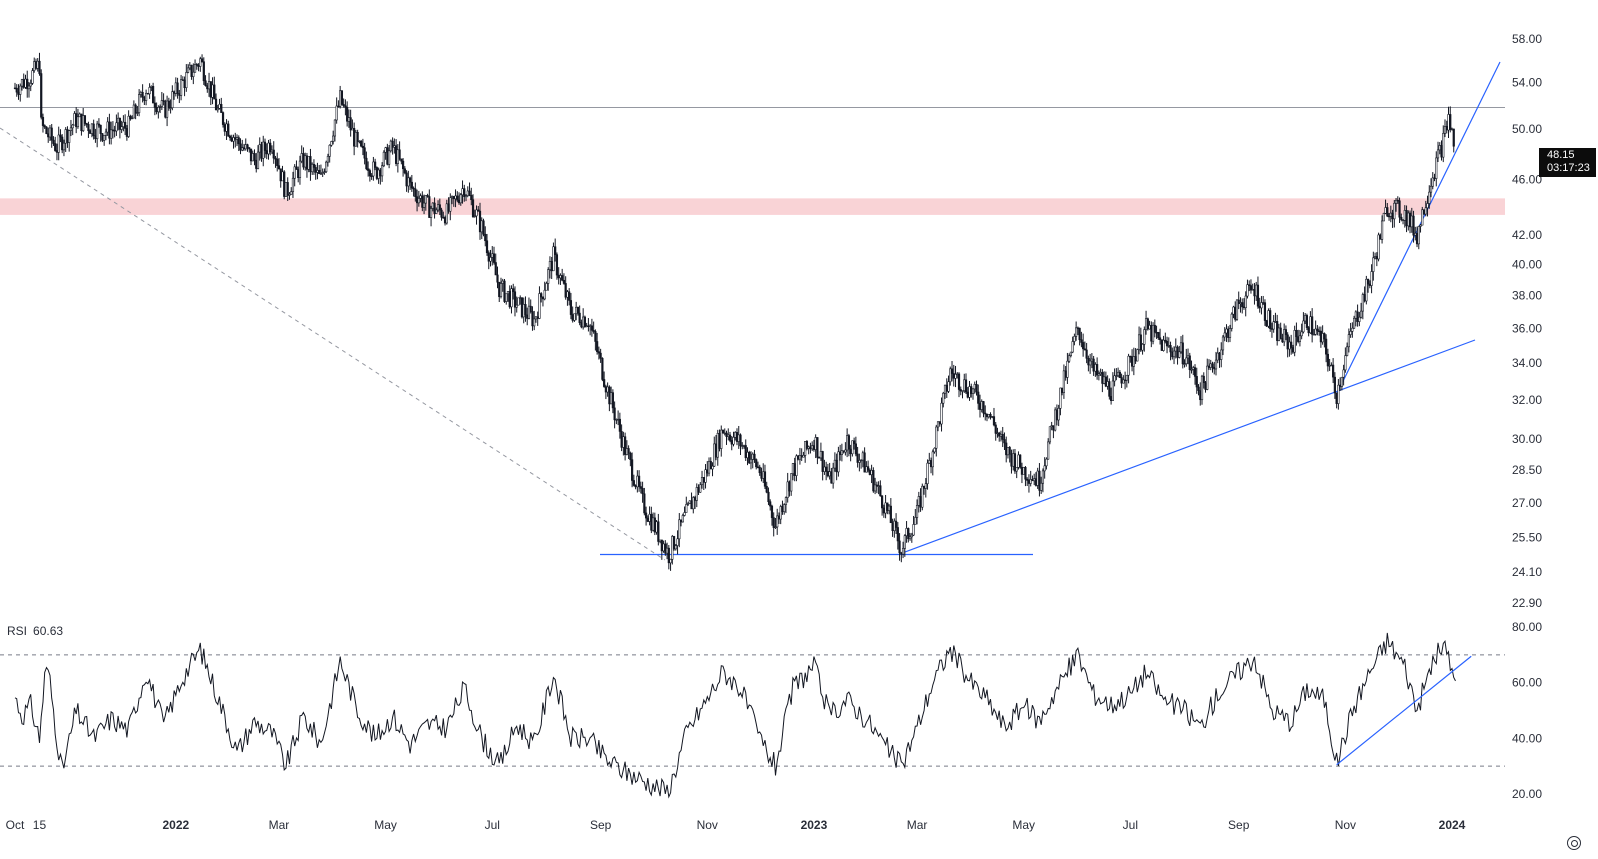  Describe the element at coordinates (1574, 843) in the screenshot. I see `gear-icon` at that location.